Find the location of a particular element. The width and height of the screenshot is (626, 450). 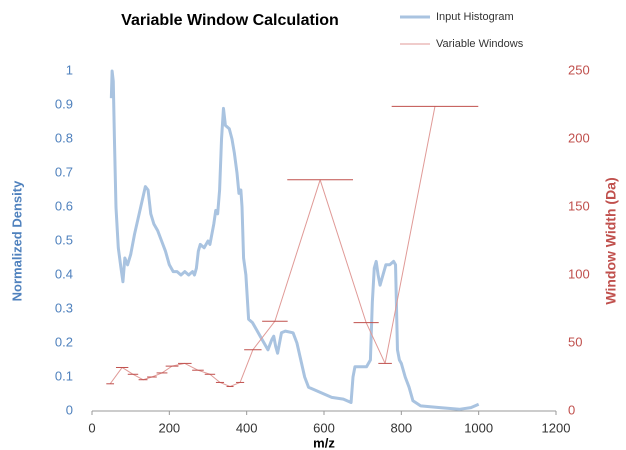

y-tick-label: 0.6 is located at coordinates (64, 205).